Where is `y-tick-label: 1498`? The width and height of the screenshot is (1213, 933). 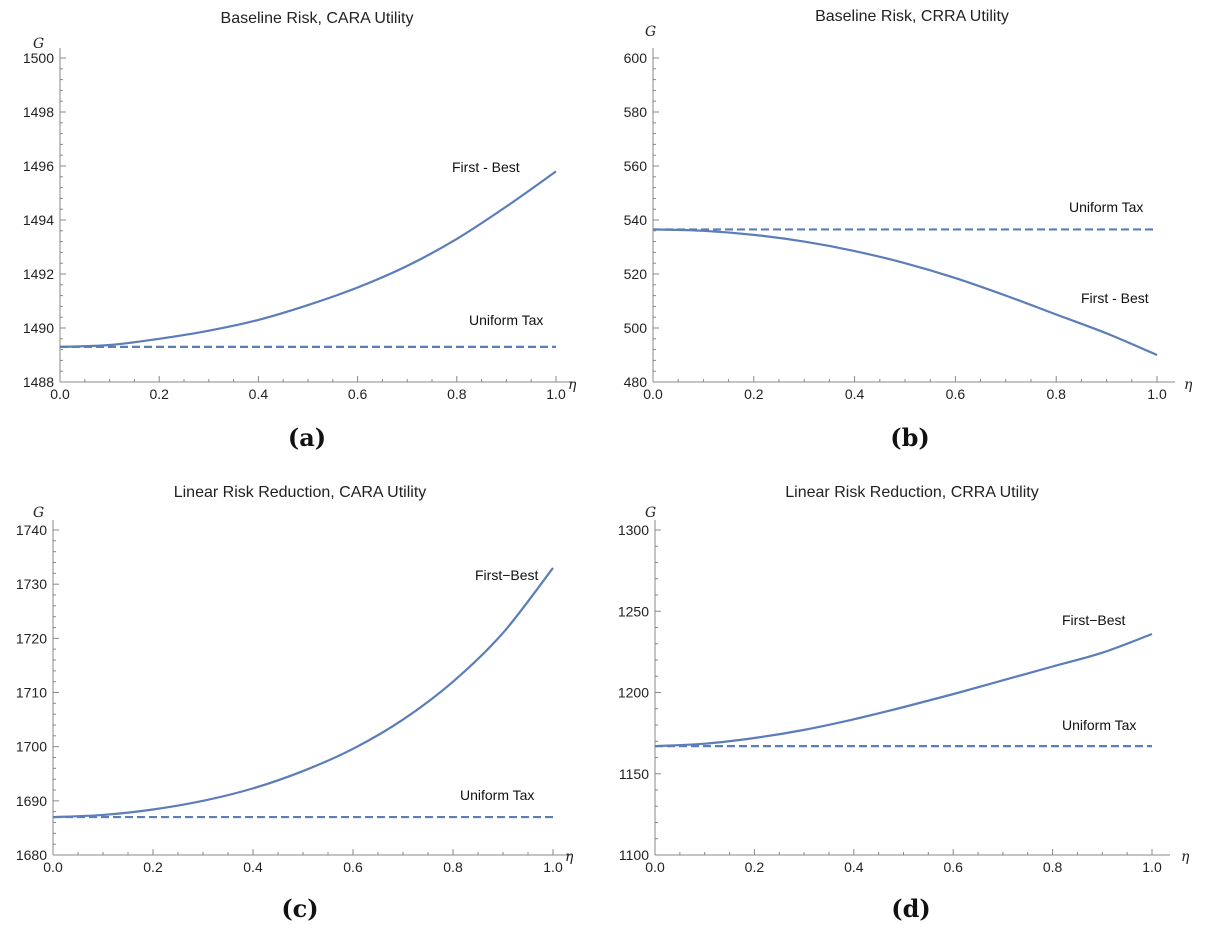 y-tick-label: 1498 is located at coordinates (38, 112).